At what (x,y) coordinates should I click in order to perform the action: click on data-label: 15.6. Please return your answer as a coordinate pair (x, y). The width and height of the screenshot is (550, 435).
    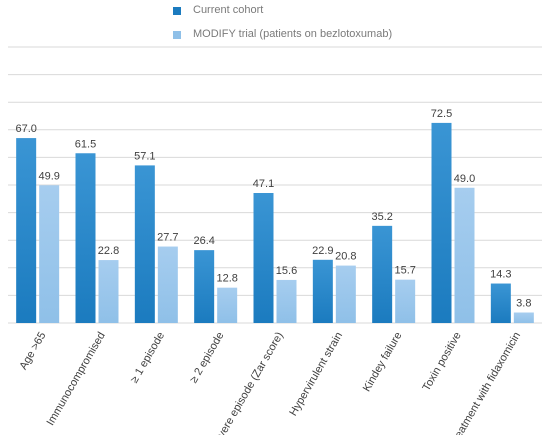
    Looking at the image, I should click on (286, 271).